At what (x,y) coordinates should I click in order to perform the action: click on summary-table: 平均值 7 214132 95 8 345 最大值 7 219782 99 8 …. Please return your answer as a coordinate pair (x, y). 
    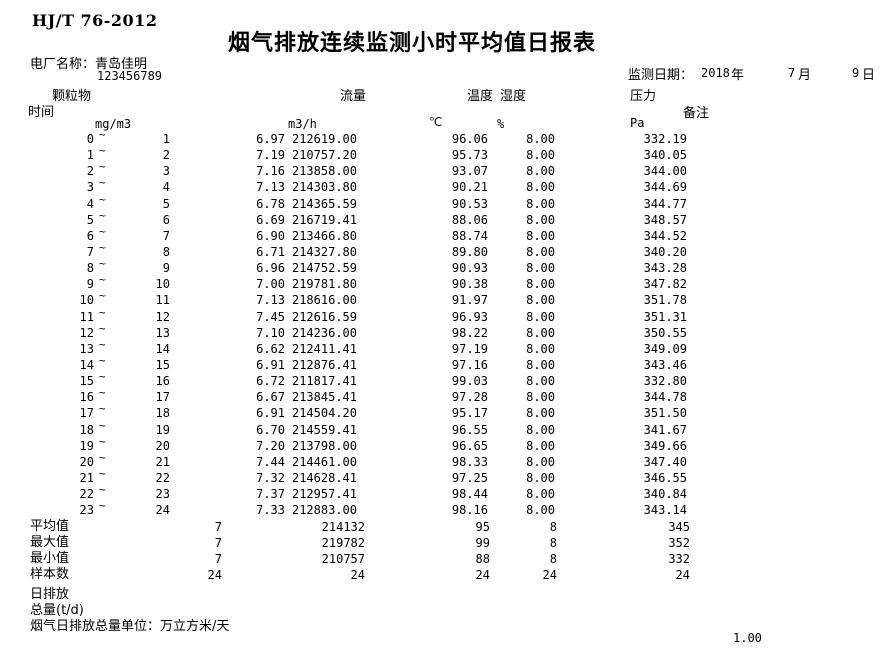
    Looking at the image, I should click on (345, 551).